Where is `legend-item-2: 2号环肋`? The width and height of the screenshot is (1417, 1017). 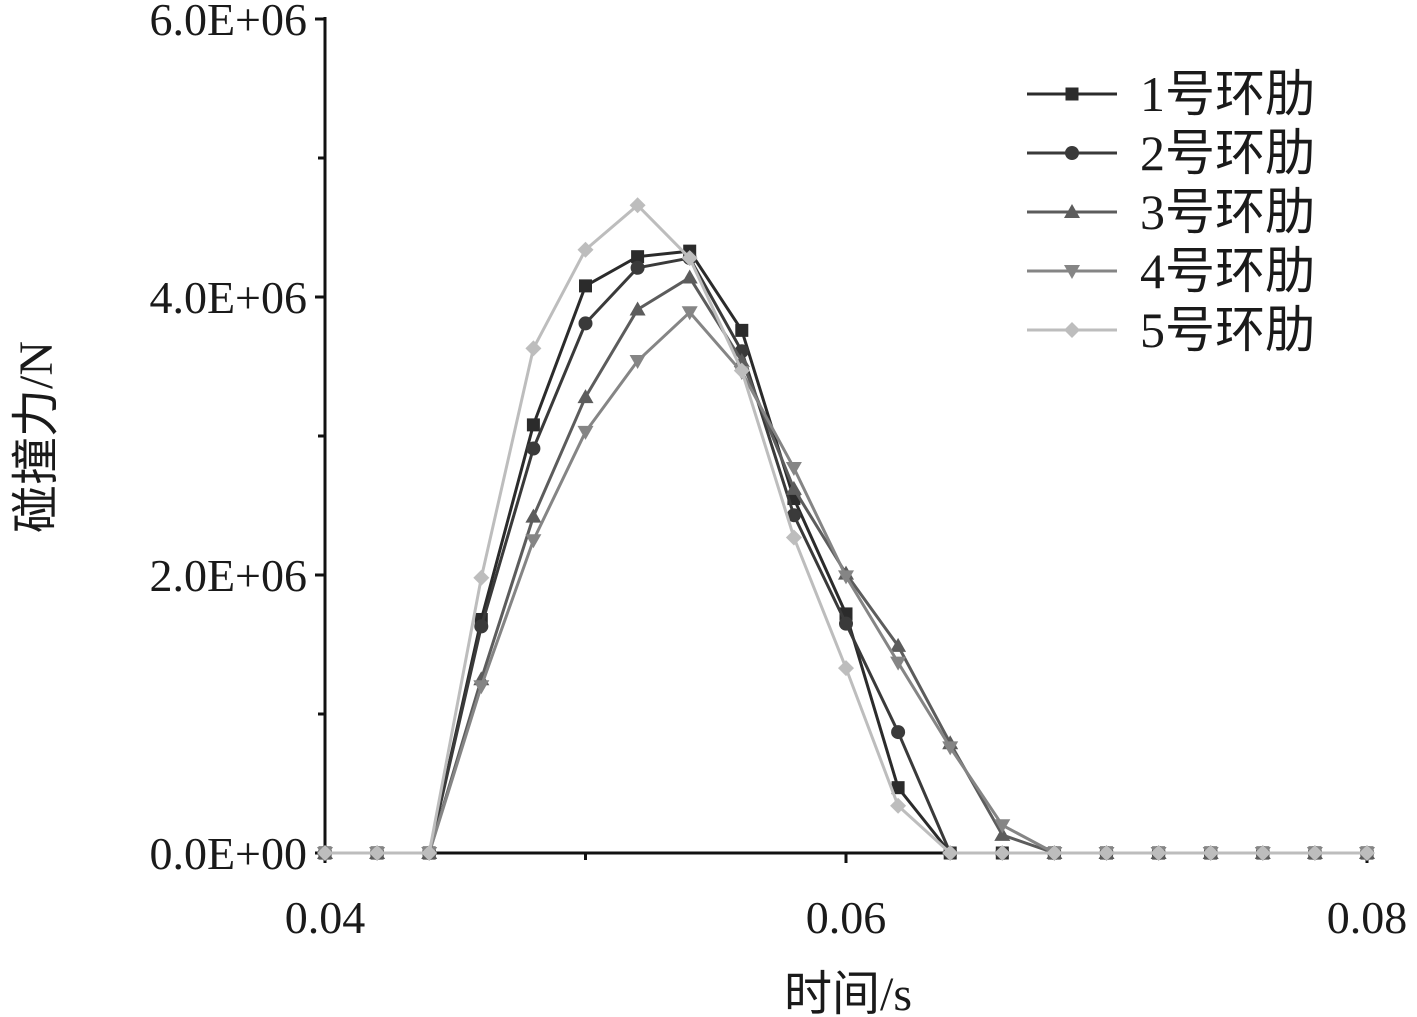
legend-item-2: 2号环肋 is located at coordinates (1171, 153).